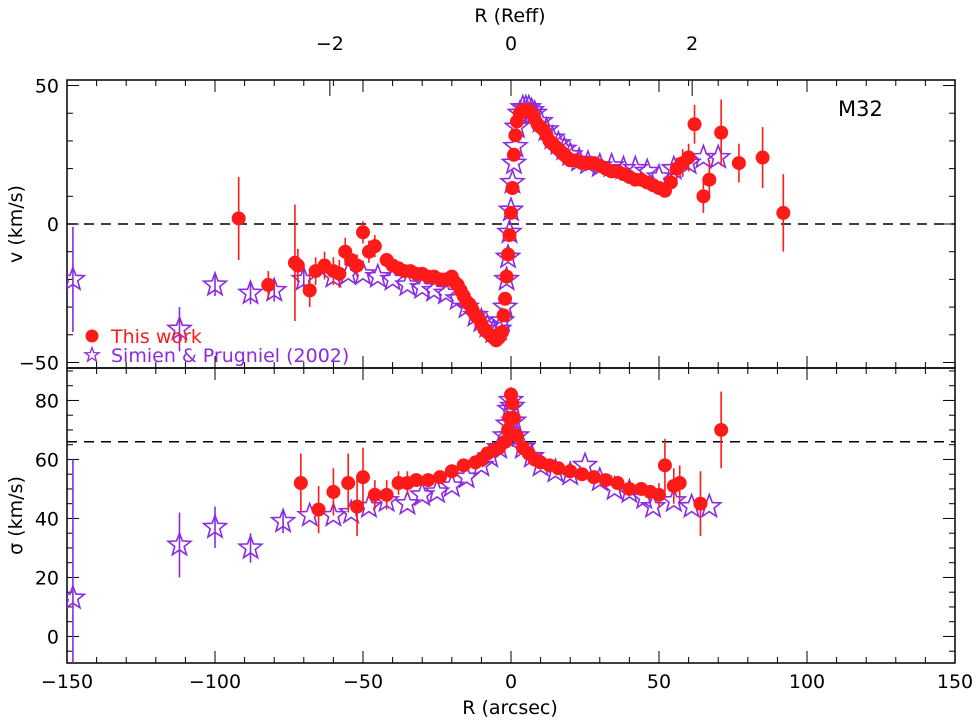 This screenshot has height=720, width=977. Describe the element at coordinates (39, 363) in the screenshot. I see `y-tick-label: −50` at that location.